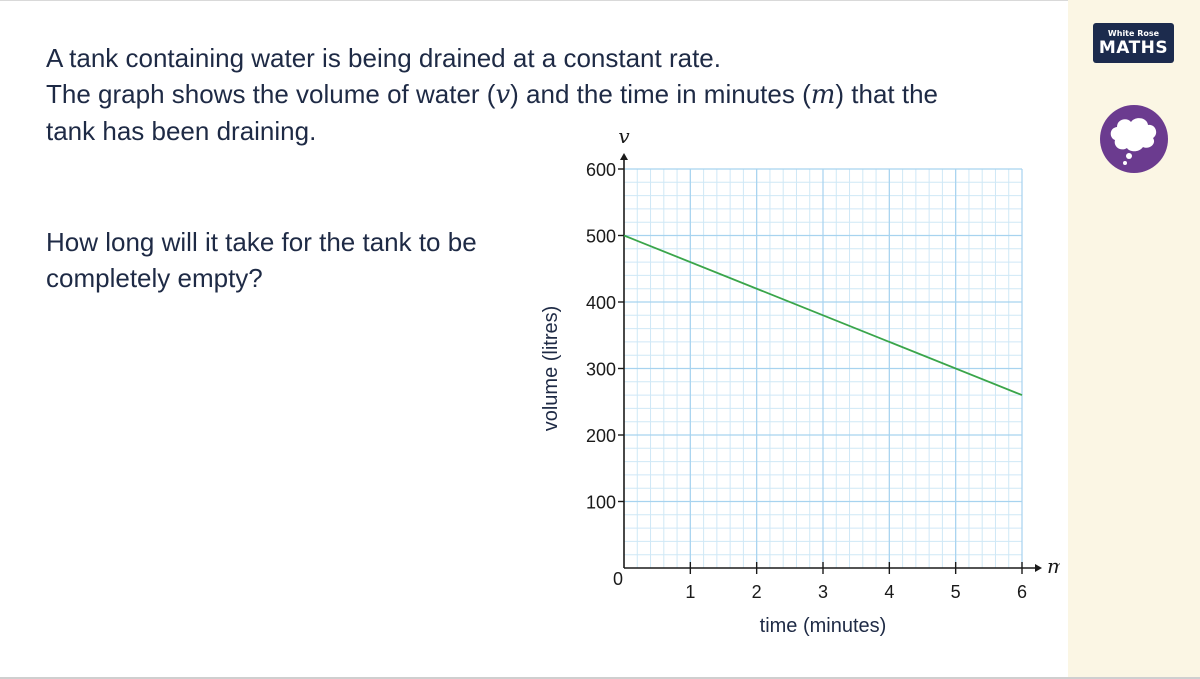 This screenshot has width=1200, height=679. What do you see at coordinates (1134, 339) in the screenshot?
I see `sidebar` at bounding box center [1134, 339].